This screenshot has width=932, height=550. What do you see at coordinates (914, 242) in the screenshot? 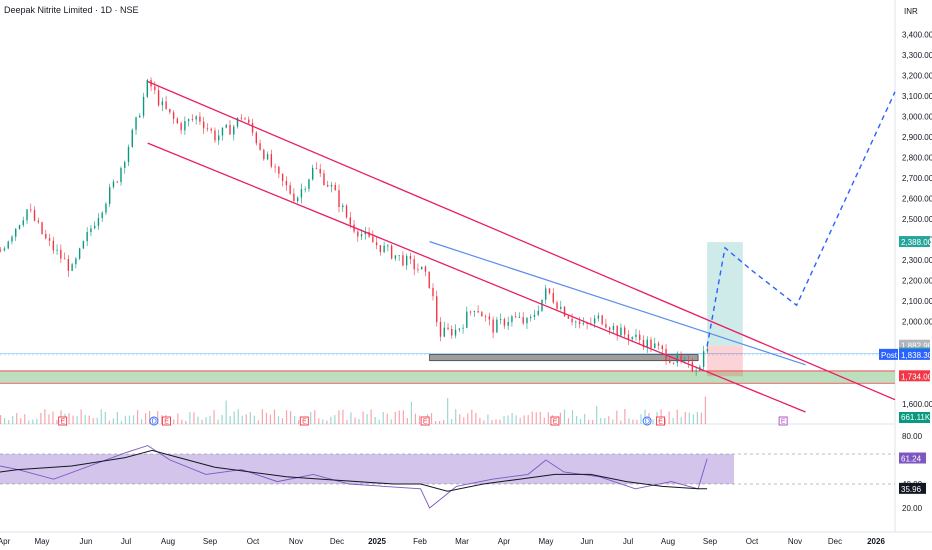
I see `price-badge` at bounding box center [914, 242].